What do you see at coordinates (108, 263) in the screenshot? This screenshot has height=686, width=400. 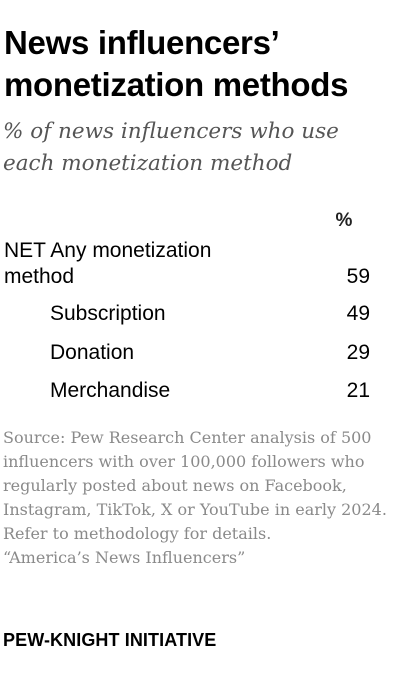 I see `row-label: NET Any monetization method` at bounding box center [108, 263].